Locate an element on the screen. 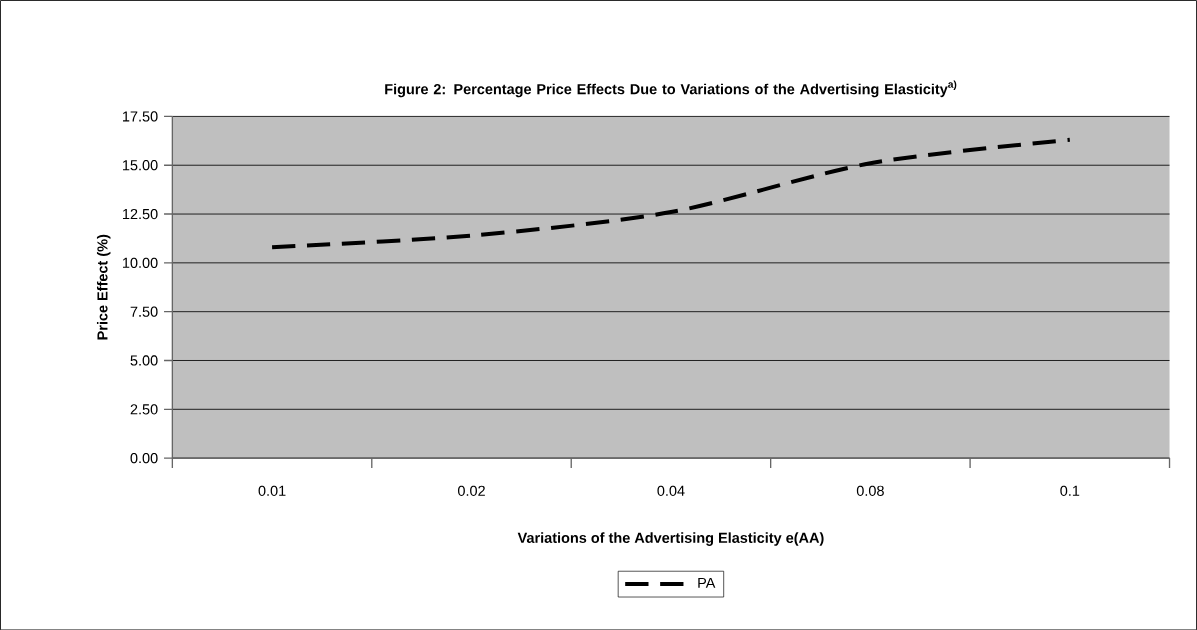  x-tick-label: 0.04 is located at coordinates (671, 490).